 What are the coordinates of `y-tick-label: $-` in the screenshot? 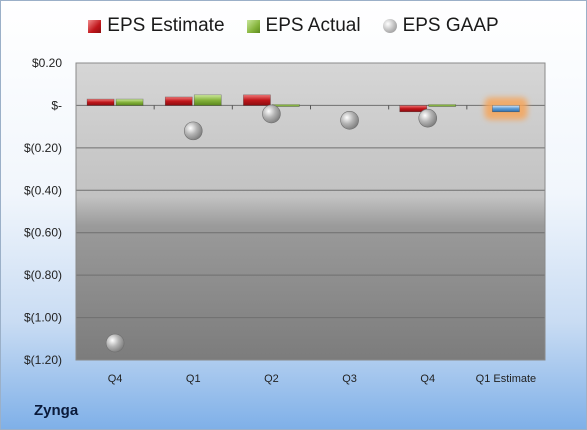 It's located at (56, 105).